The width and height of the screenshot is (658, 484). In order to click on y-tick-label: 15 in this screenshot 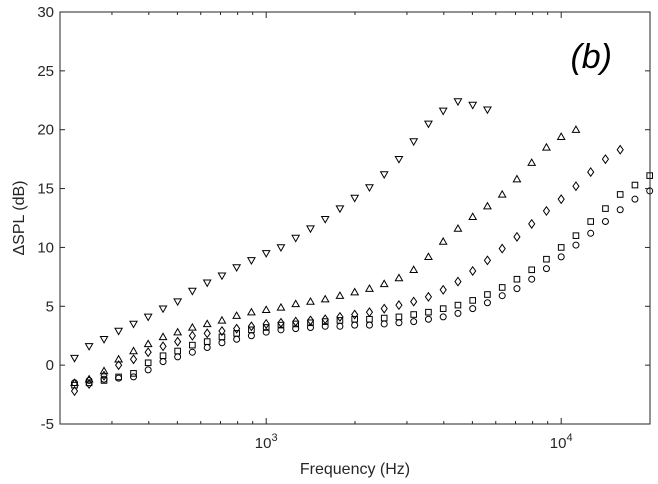, I will do `click(45, 189)`.